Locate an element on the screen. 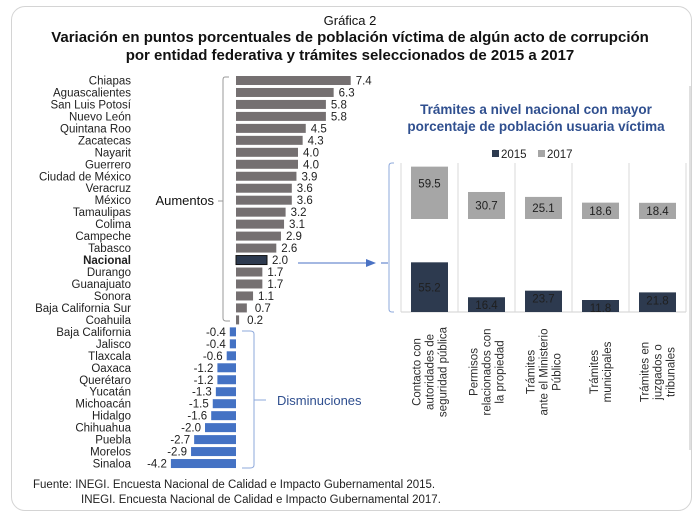  category-label: ante el Ministerio is located at coordinates (545, 372).